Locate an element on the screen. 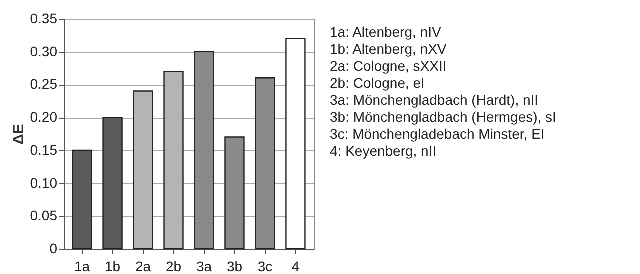  x-tick-label: 4 is located at coordinates (296, 266).